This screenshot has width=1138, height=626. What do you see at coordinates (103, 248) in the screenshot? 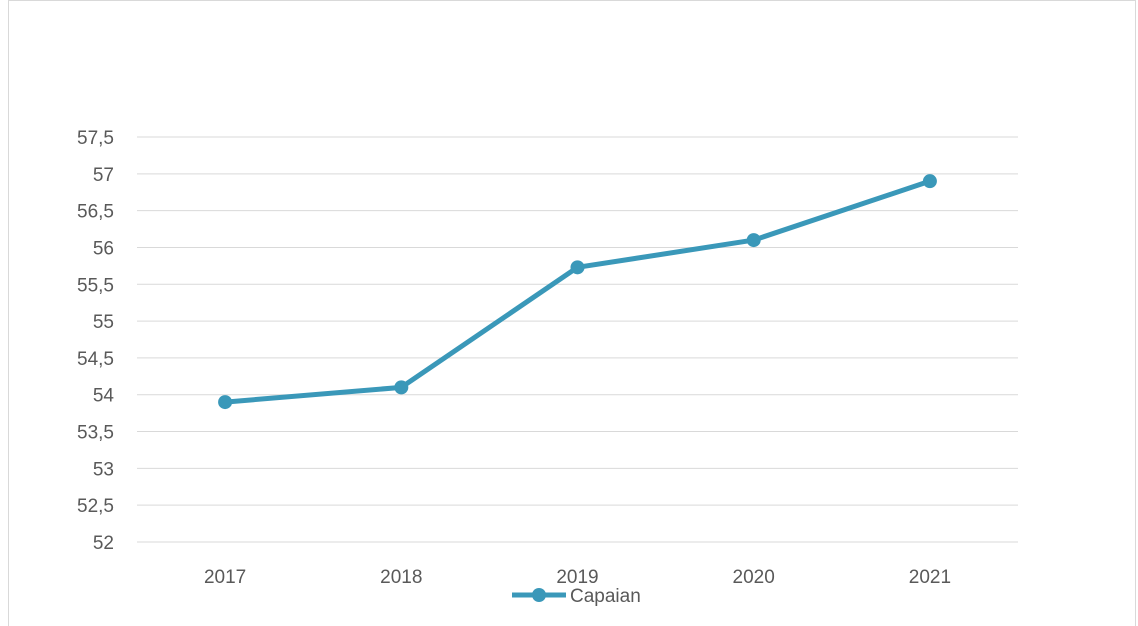
I see `y-tick-label: 56` at bounding box center [103, 248].